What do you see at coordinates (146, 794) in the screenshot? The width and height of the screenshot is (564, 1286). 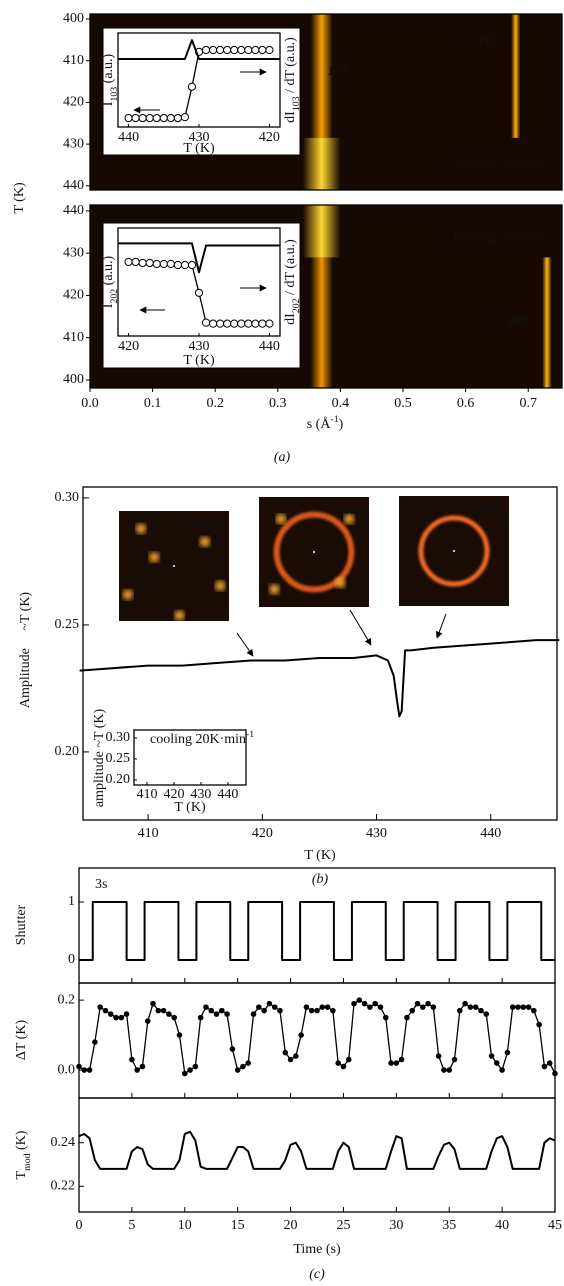 I see `x-tick-label: 410` at bounding box center [146, 794].